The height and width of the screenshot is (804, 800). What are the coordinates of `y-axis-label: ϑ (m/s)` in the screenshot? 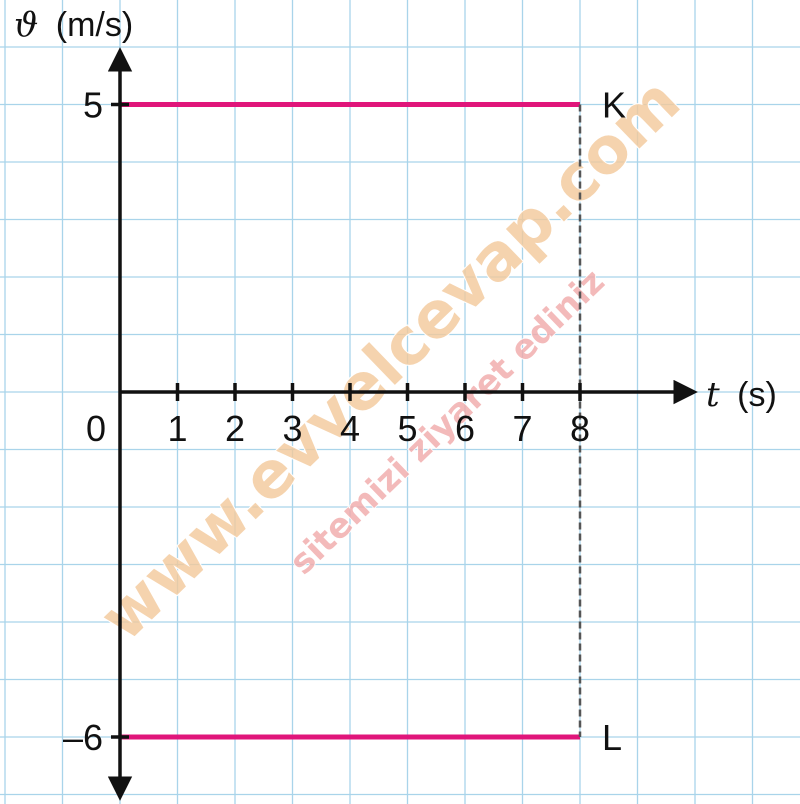 It's located at (73, 25).